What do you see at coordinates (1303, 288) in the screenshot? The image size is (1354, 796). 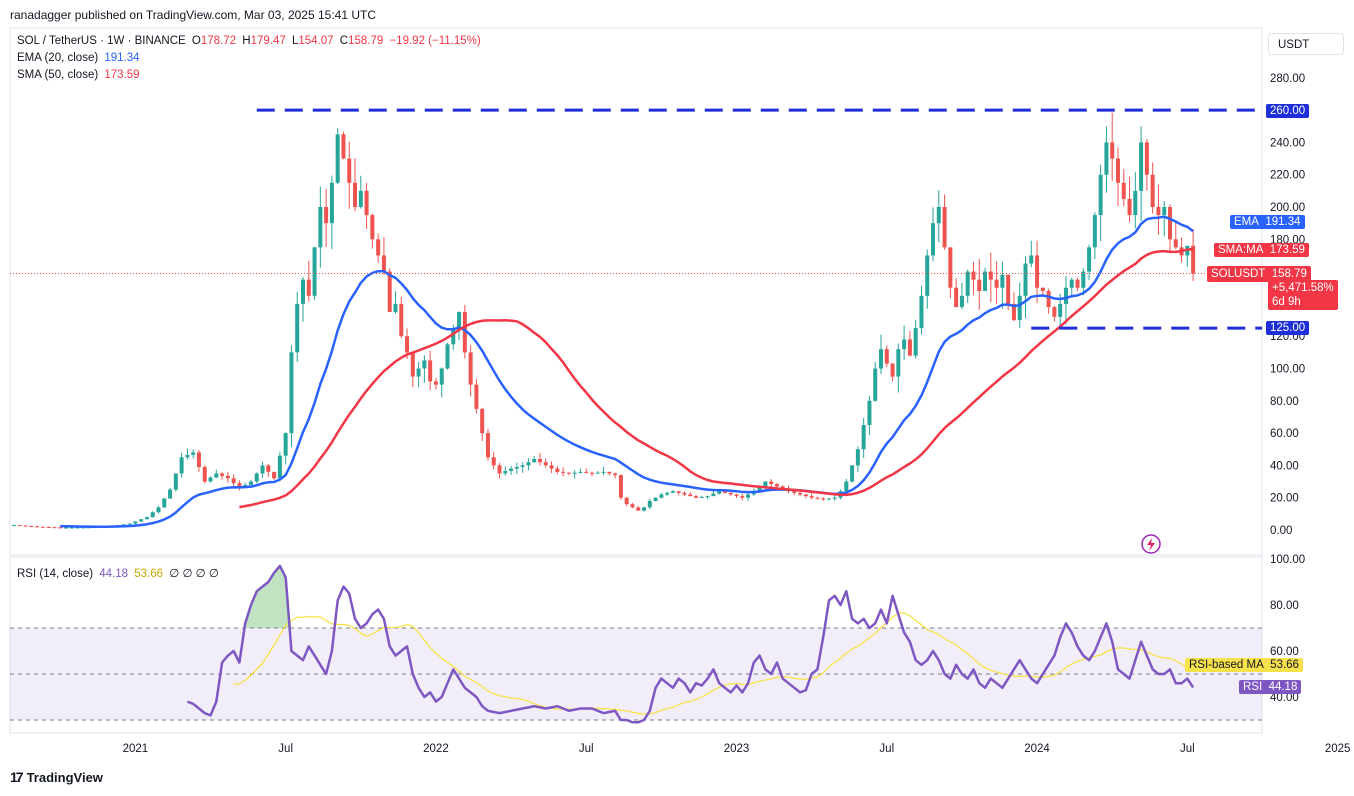 I see `sym-tag-change: +5,471.58%` at bounding box center [1303, 288].